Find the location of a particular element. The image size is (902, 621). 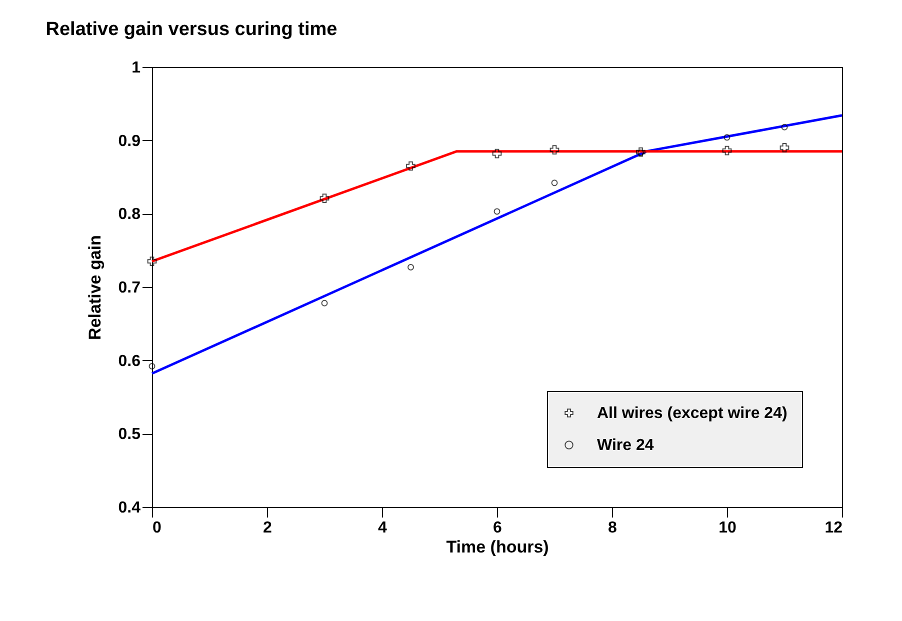

x-tick-label: 10 is located at coordinates (727, 528).